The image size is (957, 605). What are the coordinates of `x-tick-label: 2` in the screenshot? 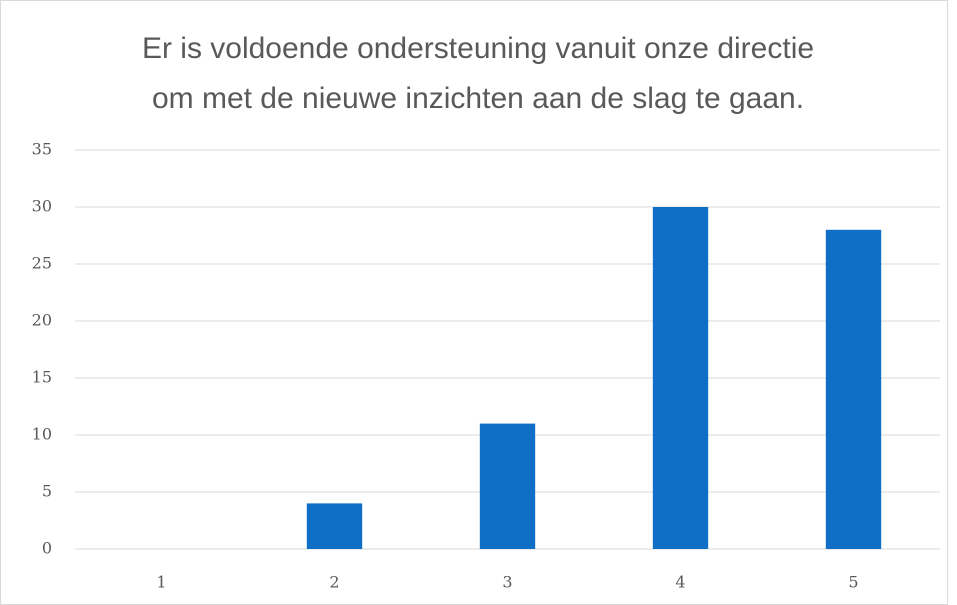 It's located at (334, 582).